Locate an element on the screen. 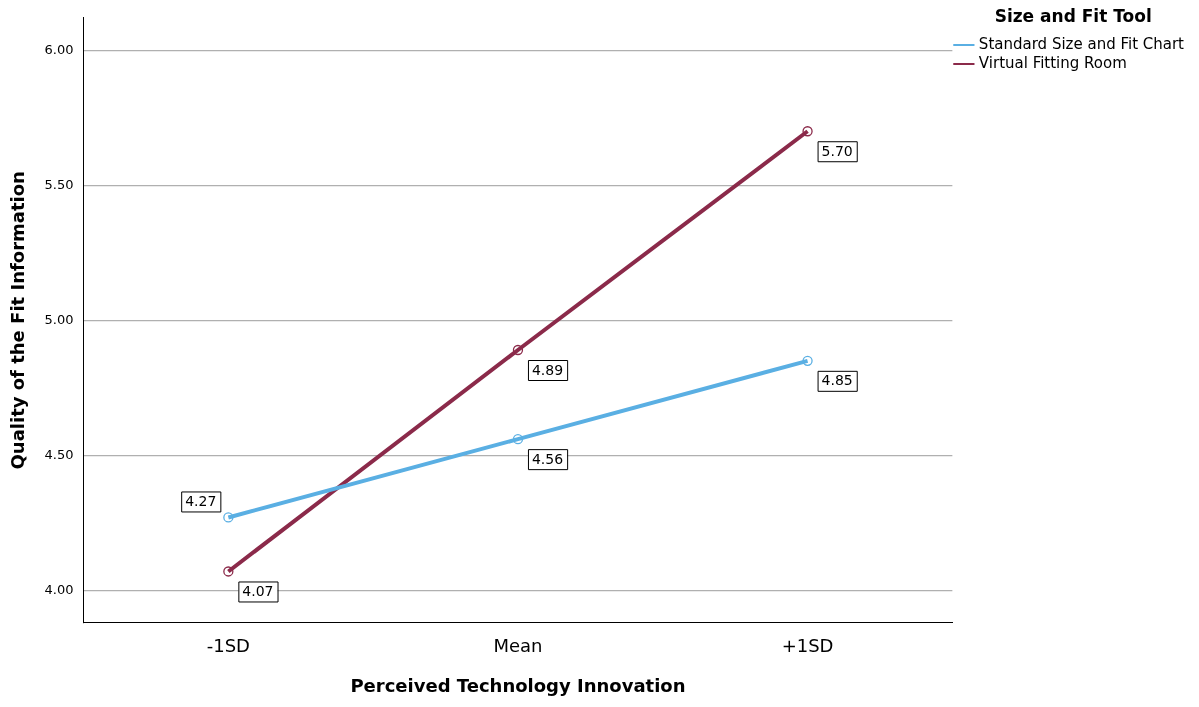 This screenshot has height=707, width=1199. x-tick-label: +1SD is located at coordinates (807, 646).